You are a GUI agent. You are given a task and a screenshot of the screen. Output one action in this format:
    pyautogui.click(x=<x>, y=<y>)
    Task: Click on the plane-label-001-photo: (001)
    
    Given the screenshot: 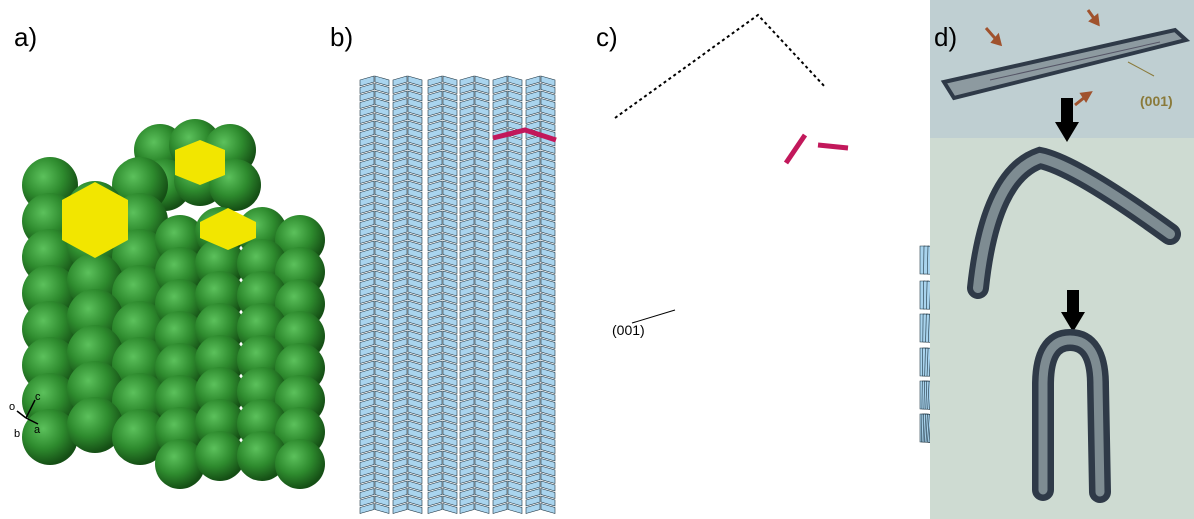 What is the action you would take?
    pyautogui.click(x=1156, y=101)
    